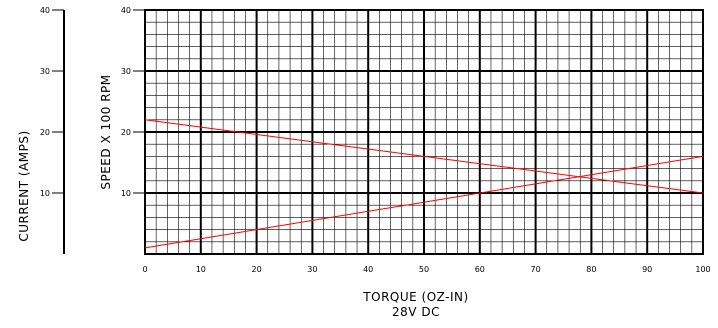 The image size is (718, 328). I want to click on y-tick-label: 20, so click(126, 132).